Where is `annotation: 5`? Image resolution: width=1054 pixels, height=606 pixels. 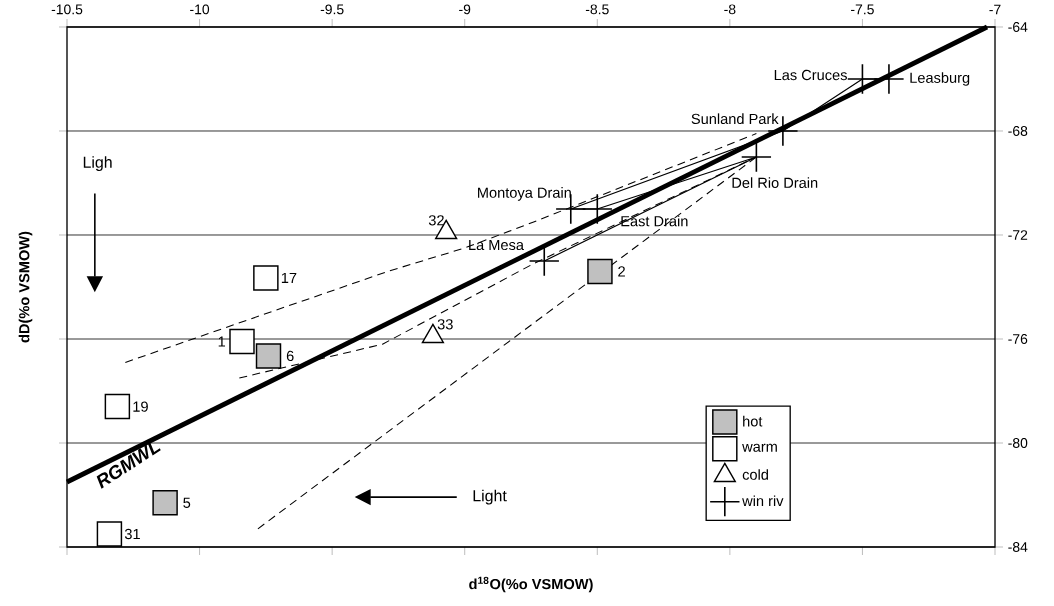 annotation: 5 is located at coordinates (187, 502).